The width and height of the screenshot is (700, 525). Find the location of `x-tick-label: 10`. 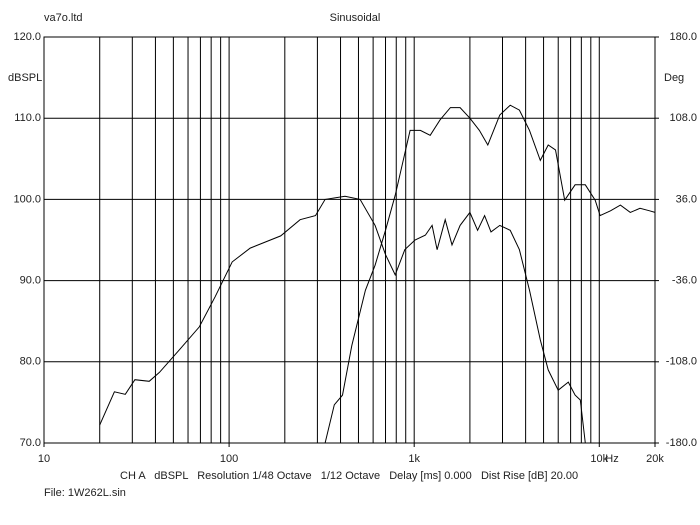

x-tick-label: 10 is located at coordinates (44, 459).